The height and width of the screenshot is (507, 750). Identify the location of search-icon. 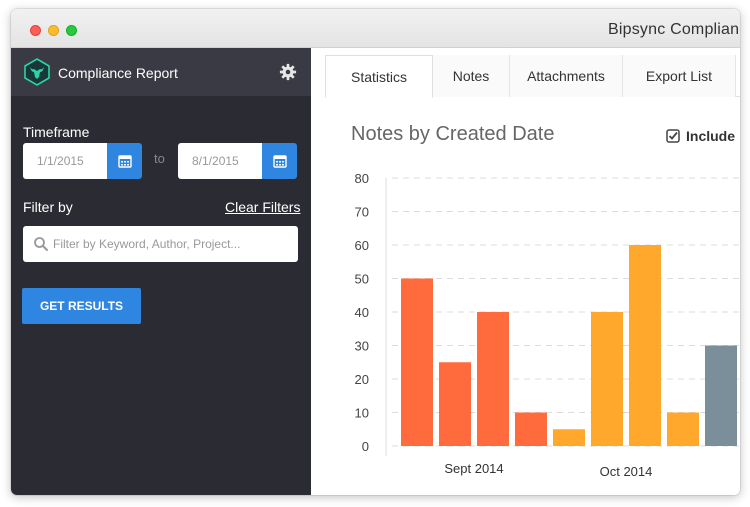
(41, 244).